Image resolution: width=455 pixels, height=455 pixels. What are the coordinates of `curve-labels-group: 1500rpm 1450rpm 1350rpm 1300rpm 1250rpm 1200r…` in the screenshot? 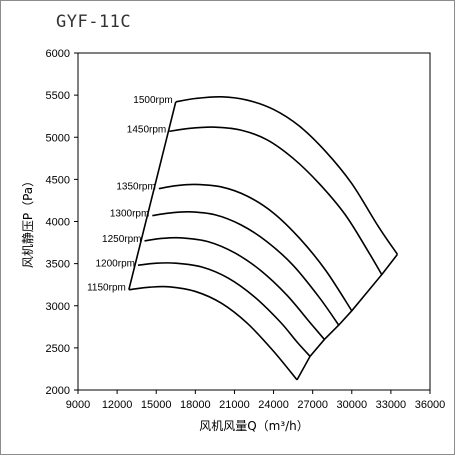 It's located at (130, 194).